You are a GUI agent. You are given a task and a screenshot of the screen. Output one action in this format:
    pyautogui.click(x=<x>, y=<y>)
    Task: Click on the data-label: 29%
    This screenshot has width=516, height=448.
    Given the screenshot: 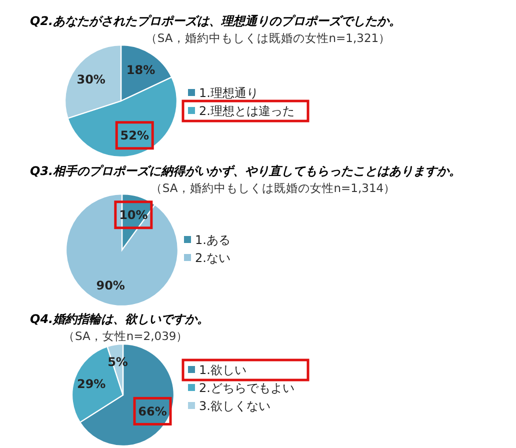 What is the action you would take?
    pyautogui.click(x=91, y=383)
    